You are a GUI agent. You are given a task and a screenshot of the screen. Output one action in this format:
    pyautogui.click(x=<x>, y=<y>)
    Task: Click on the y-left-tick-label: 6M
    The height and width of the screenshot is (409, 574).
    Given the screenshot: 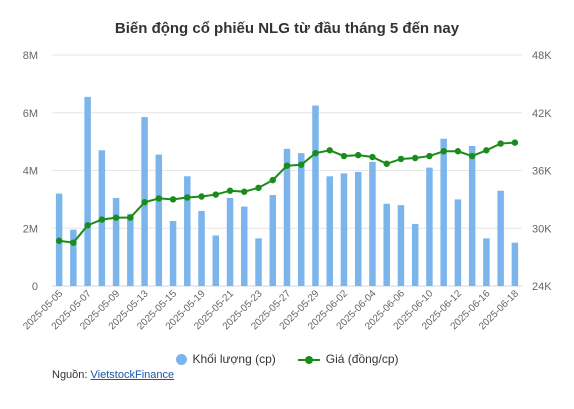 What is the action you would take?
    pyautogui.click(x=30, y=114)
    